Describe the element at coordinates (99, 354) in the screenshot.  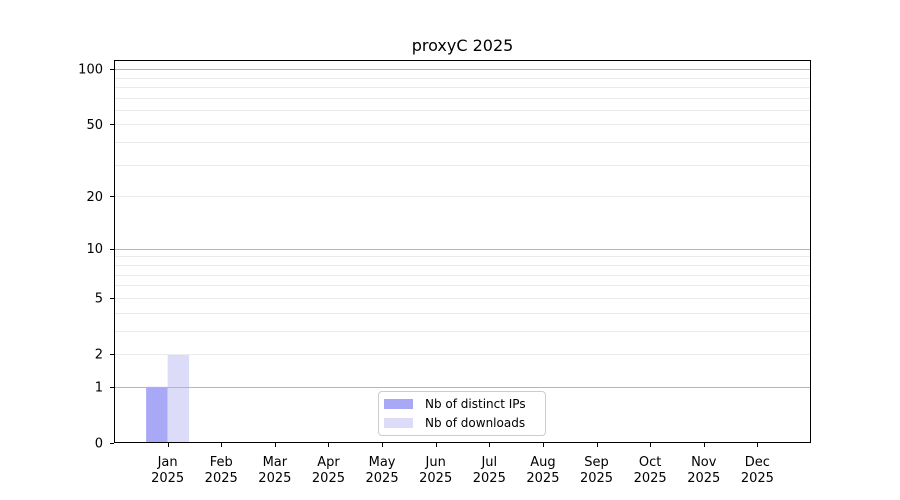
I see `y-tick-label: 2` at that location.